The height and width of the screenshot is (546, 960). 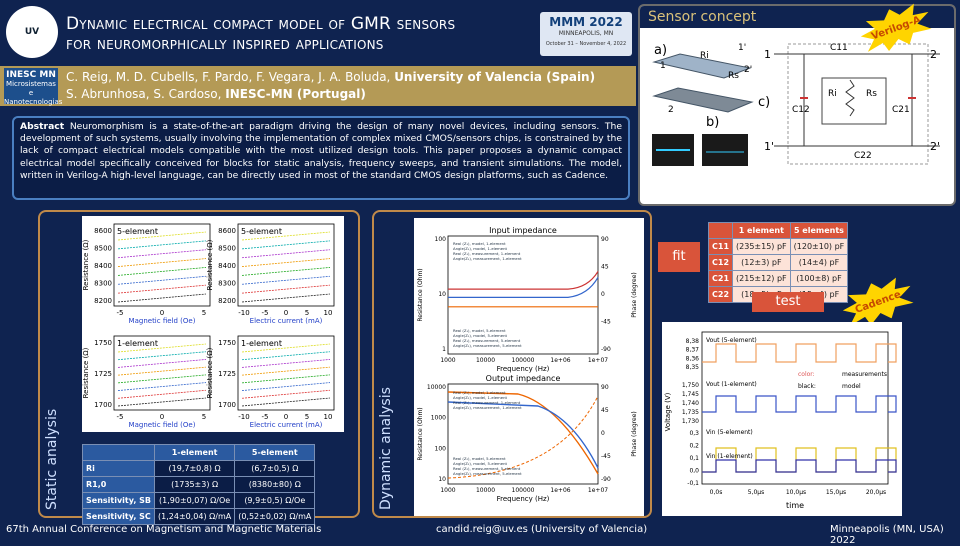 What do you see at coordinates (807, 386) in the screenshot?
I see `legend-key: black:` at bounding box center [807, 386].